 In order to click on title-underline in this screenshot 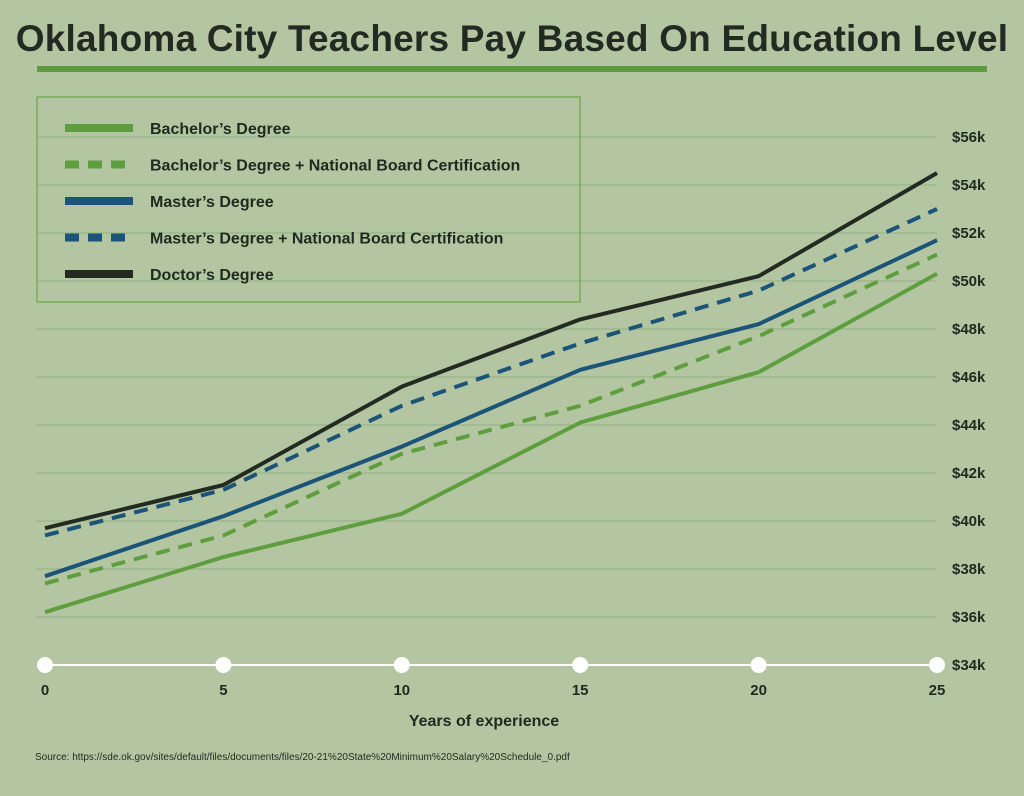, I will do `click(512, 69)`.